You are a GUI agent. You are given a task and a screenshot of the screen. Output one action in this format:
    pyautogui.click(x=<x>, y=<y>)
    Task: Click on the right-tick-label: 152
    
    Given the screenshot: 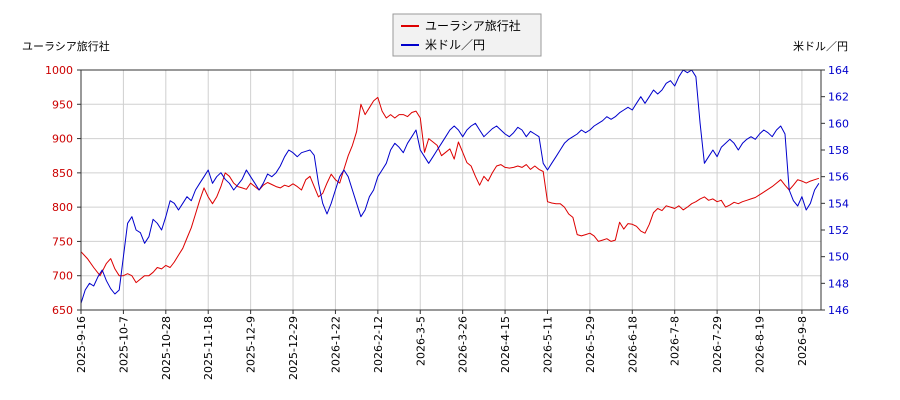 What is the action you would take?
    pyautogui.click(x=838, y=230)
    